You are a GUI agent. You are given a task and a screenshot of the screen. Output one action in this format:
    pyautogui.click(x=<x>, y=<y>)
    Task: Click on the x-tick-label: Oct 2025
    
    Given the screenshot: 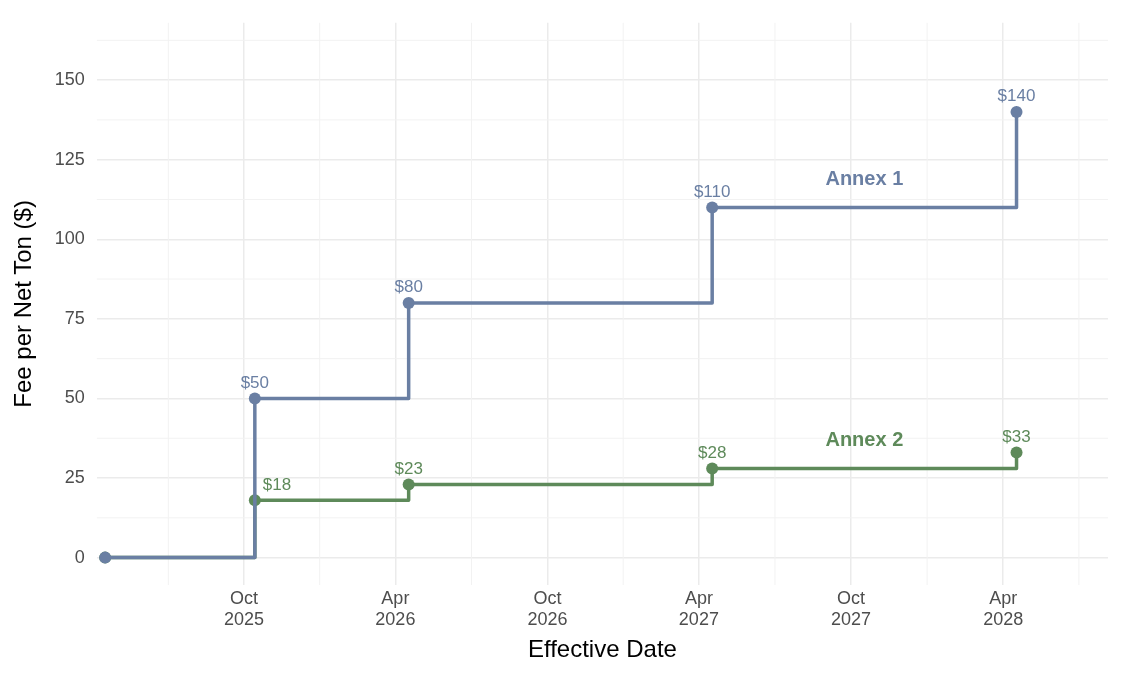 What is the action you would take?
    pyautogui.click(x=244, y=608)
    